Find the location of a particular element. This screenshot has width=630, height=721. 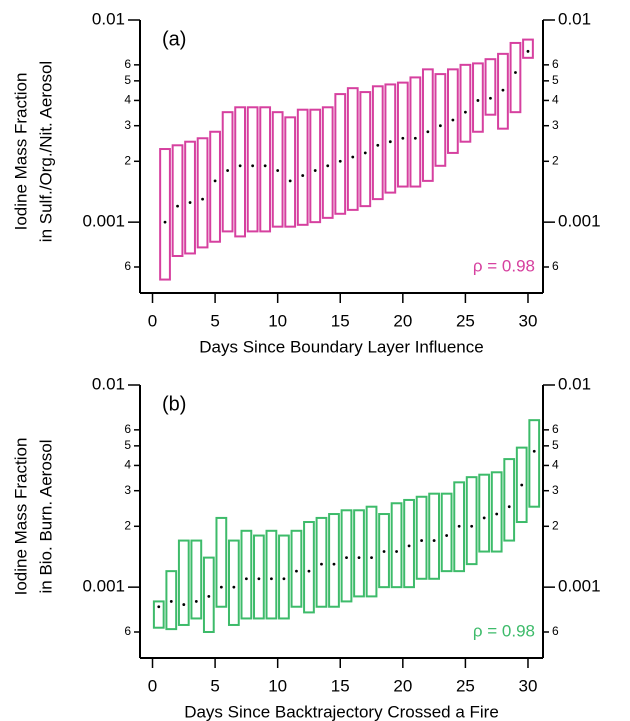

x-axis-label: Days Since Backtrajectory Crossed a Fire is located at coordinates (341, 711).